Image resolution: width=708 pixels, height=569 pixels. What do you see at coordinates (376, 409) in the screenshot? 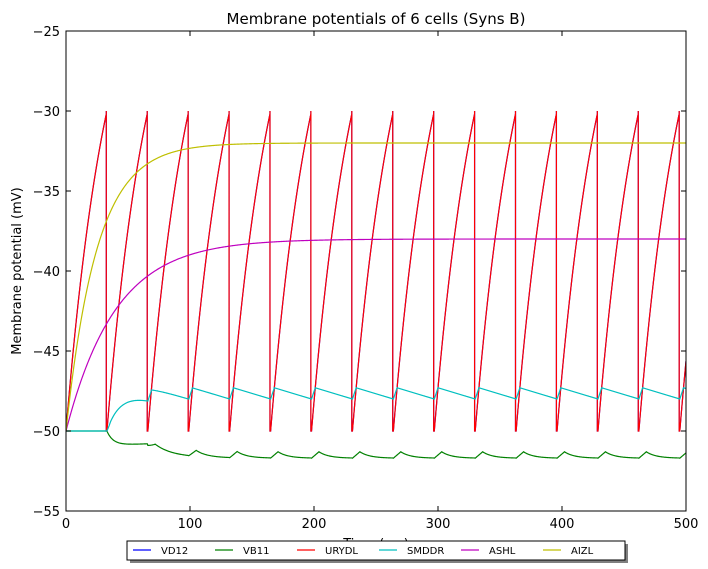
I see `series-line-smddr` at bounding box center [376, 409].